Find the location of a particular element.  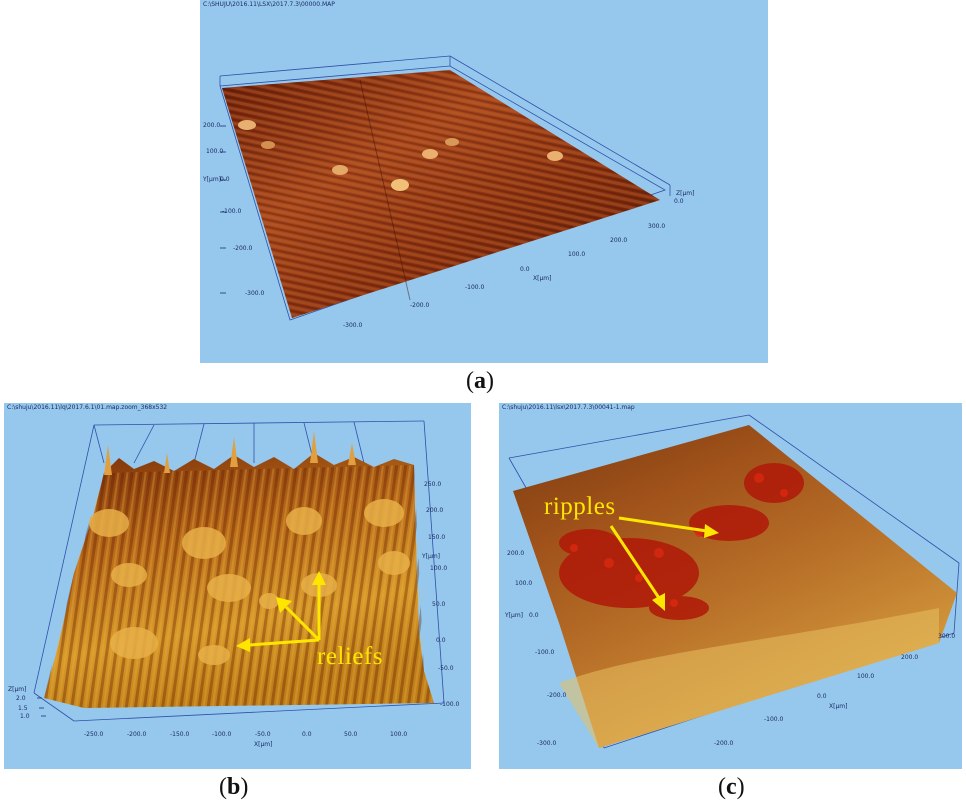

panel-b-y-tick: 250.0 is located at coordinates (433, 484).